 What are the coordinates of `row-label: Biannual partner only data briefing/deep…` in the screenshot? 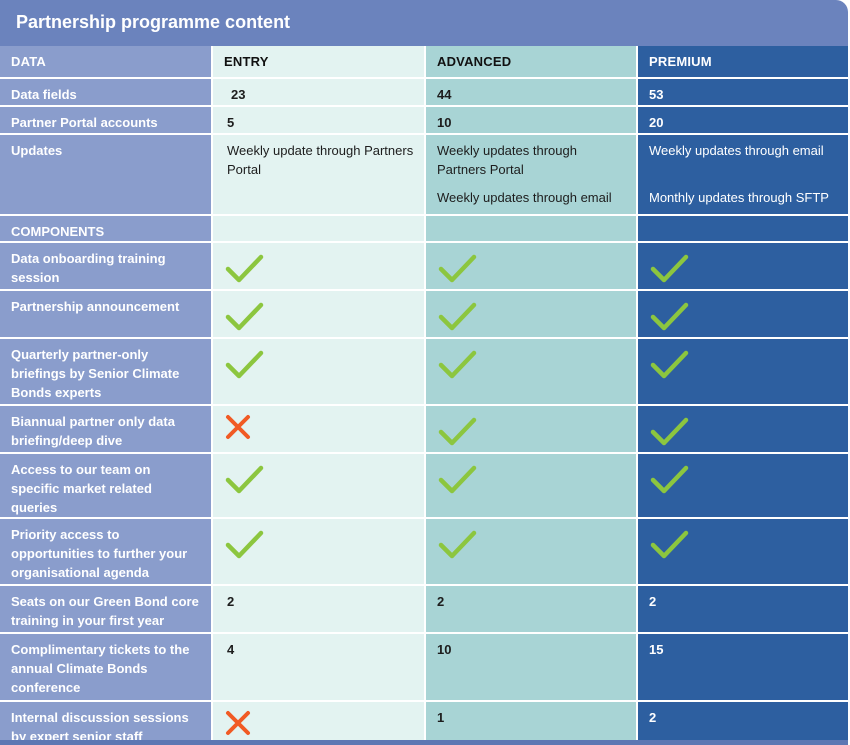 It's located at (106, 429).